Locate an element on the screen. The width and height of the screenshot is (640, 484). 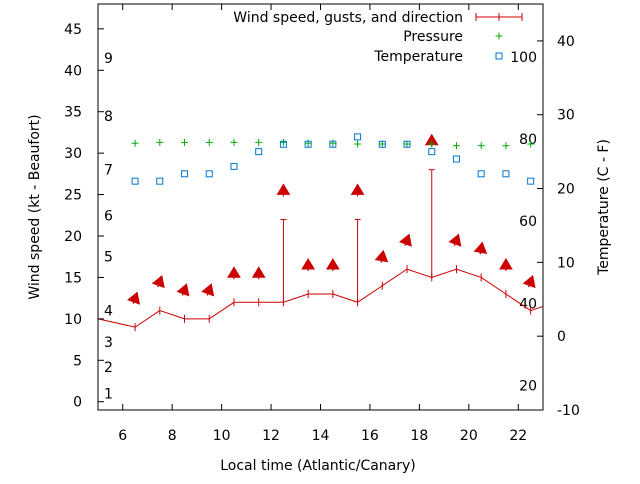
x-tick-label: 22 is located at coordinates (518, 436).